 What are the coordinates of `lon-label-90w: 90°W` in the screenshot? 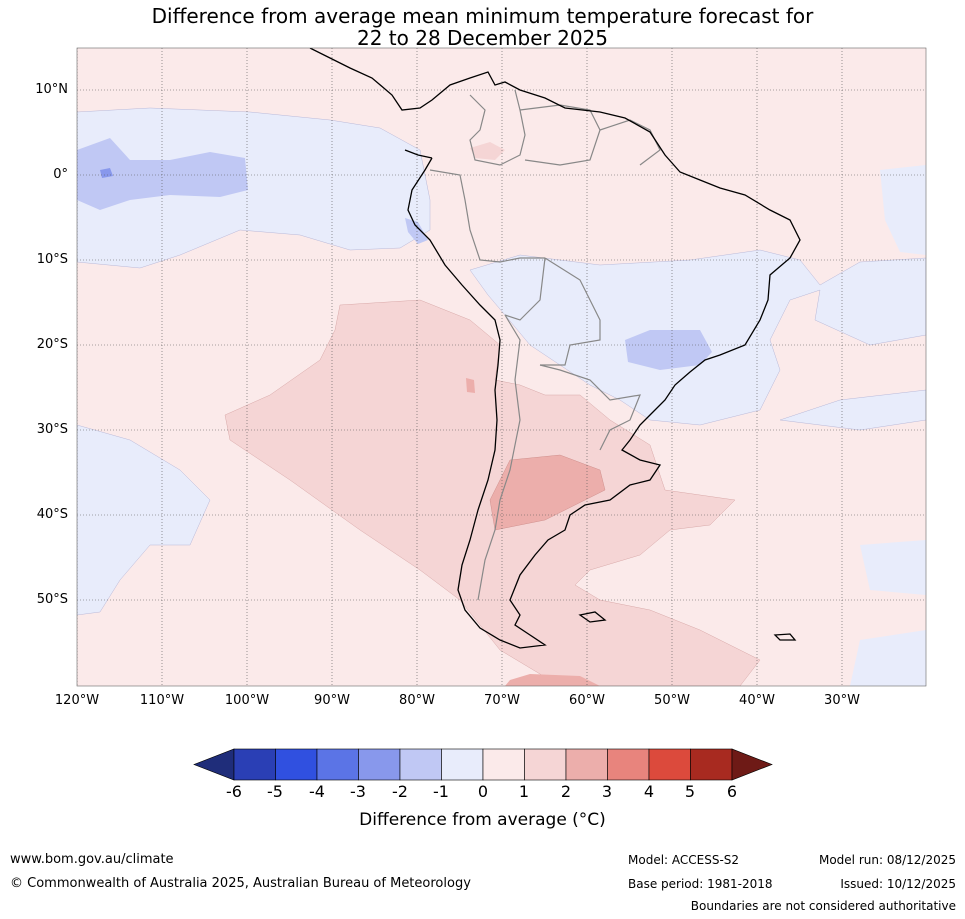 It's located at (332, 700).